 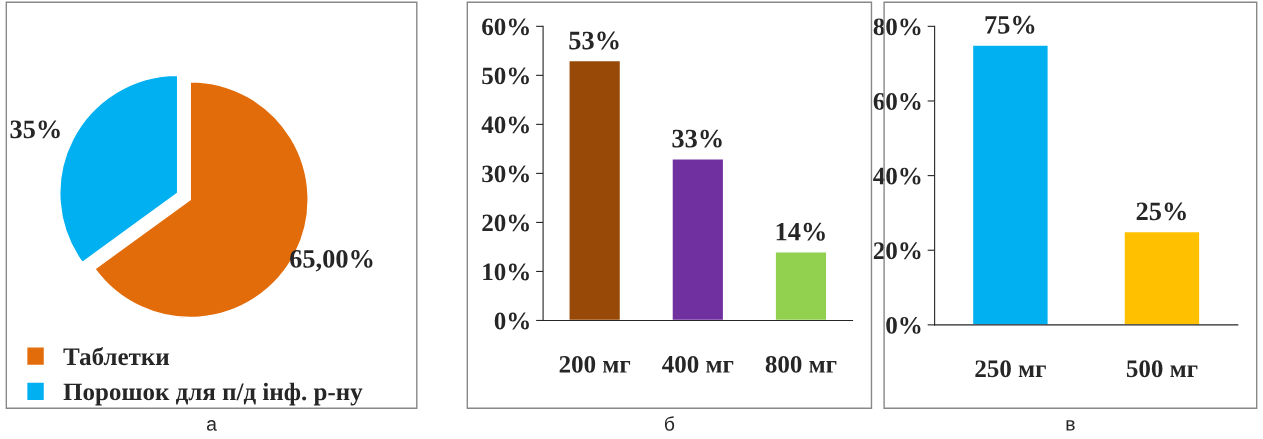 I want to click on data-label: 65,00%, so click(x=331, y=260).